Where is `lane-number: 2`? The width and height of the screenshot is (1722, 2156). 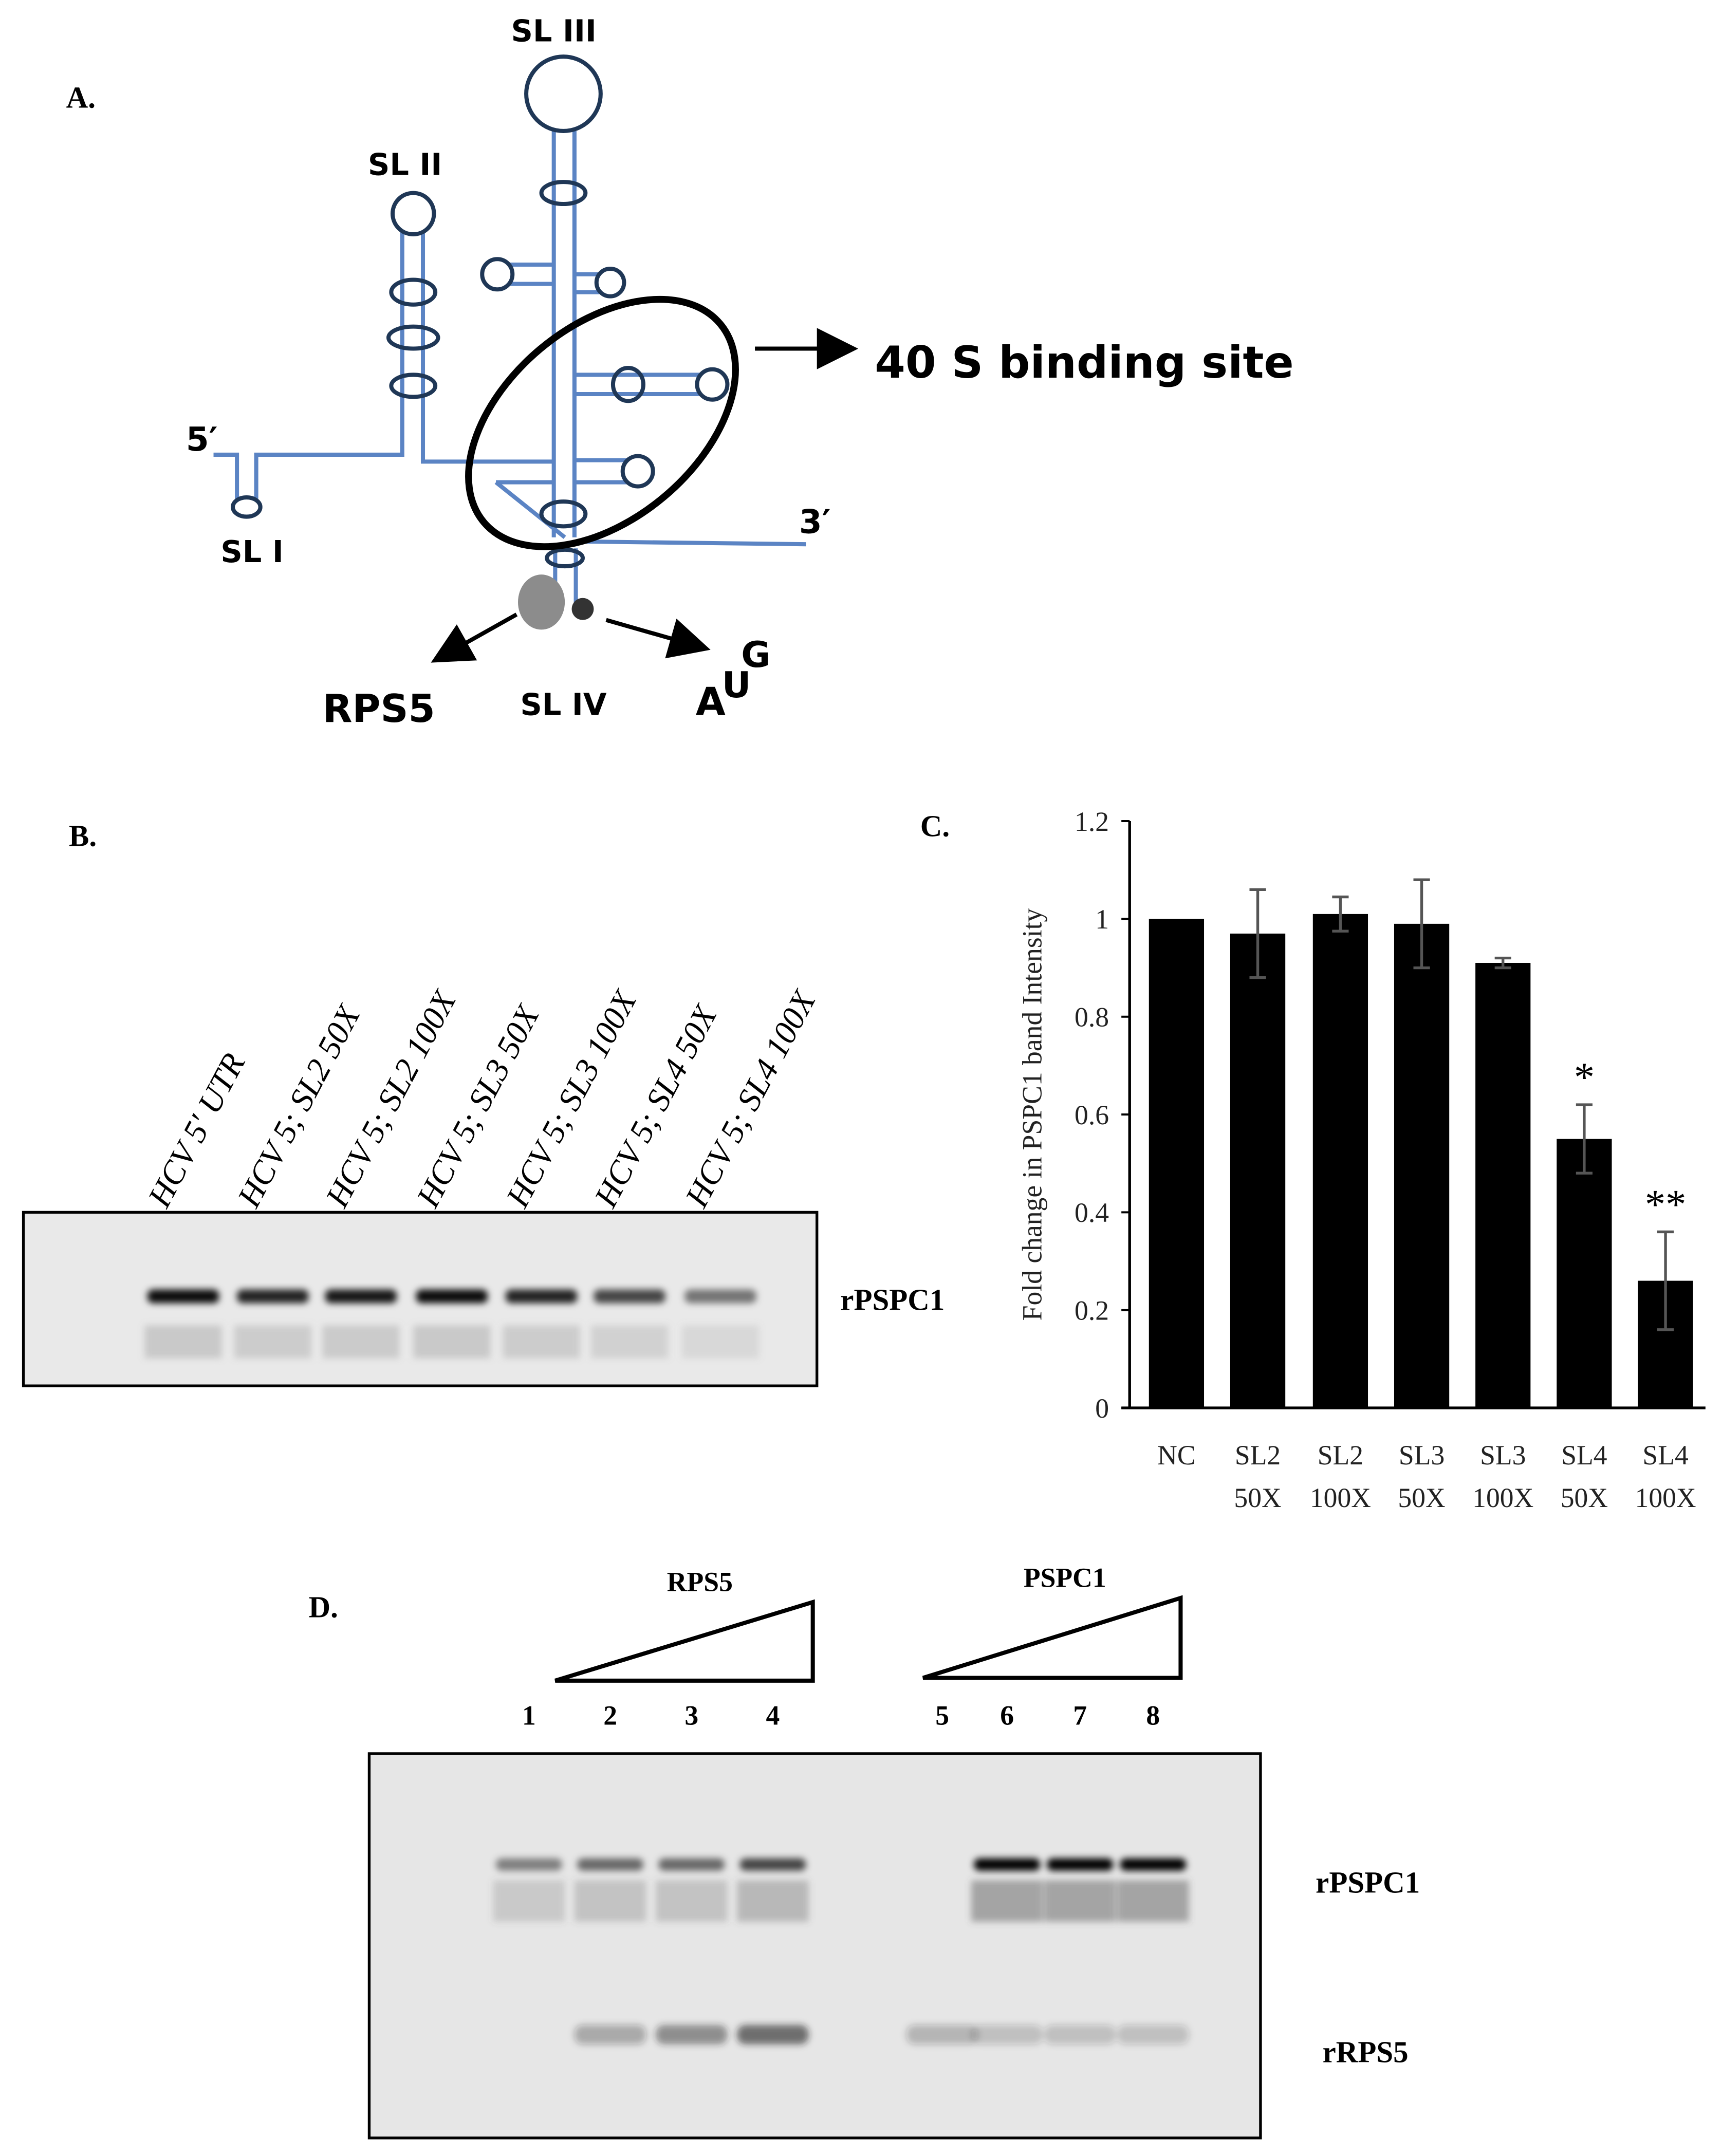 lane-number: 2 is located at coordinates (610, 1715).